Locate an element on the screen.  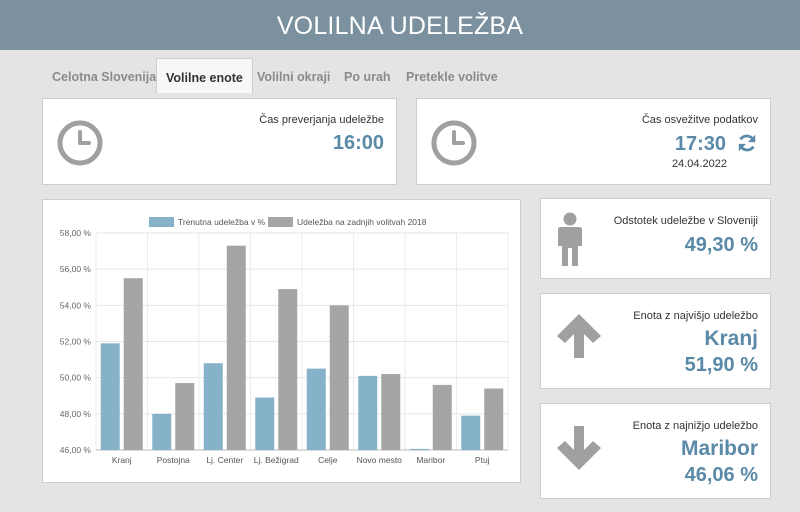
x-tick-label: Lj. Bežigrad is located at coordinates (276, 460).